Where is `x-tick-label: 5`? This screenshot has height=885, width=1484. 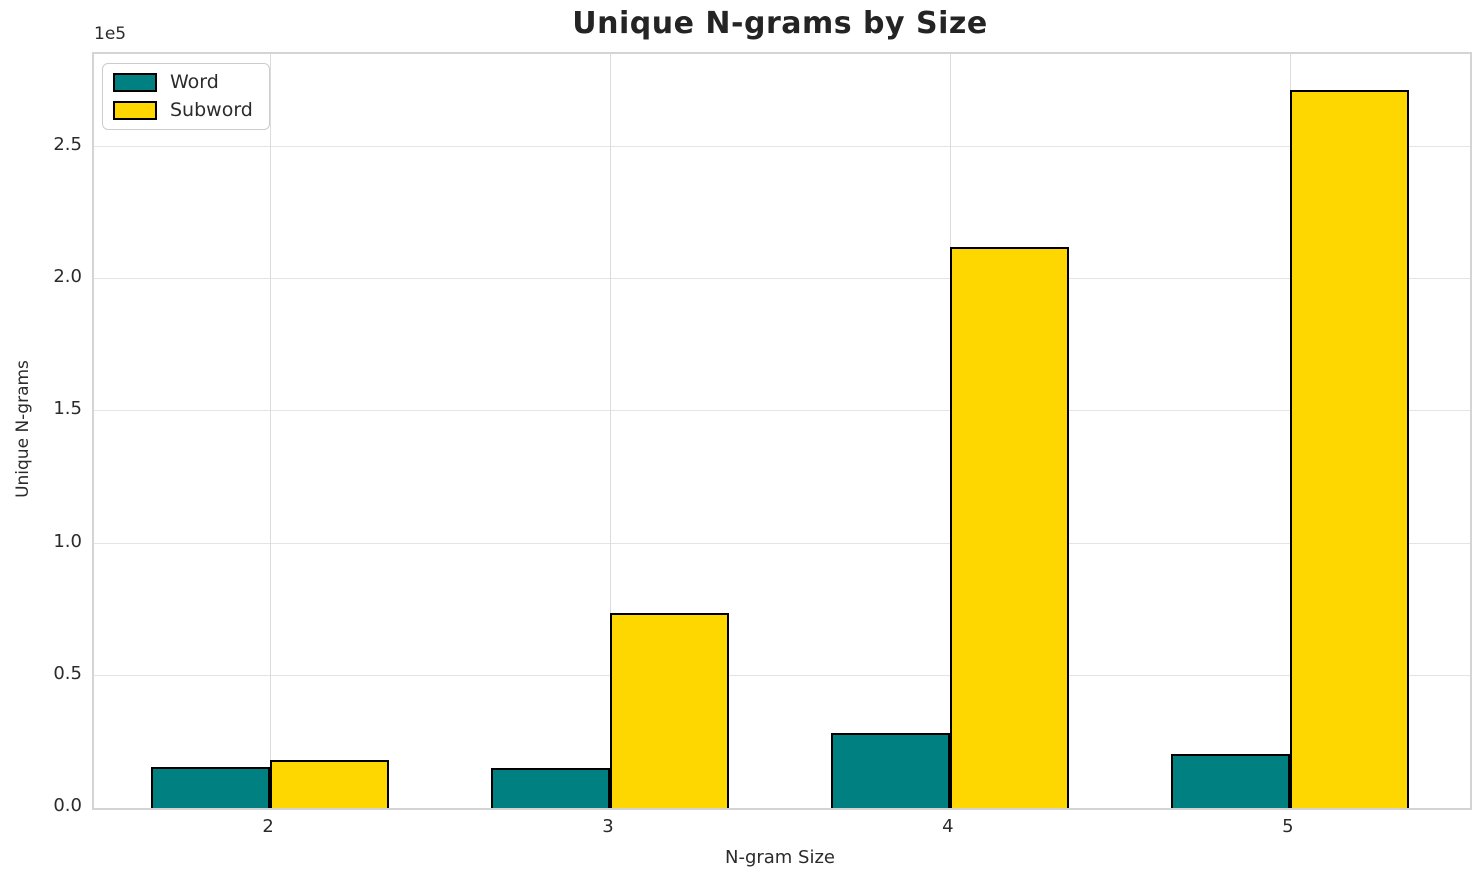
x-tick-label: 5 is located at coordinates (1288, 826).